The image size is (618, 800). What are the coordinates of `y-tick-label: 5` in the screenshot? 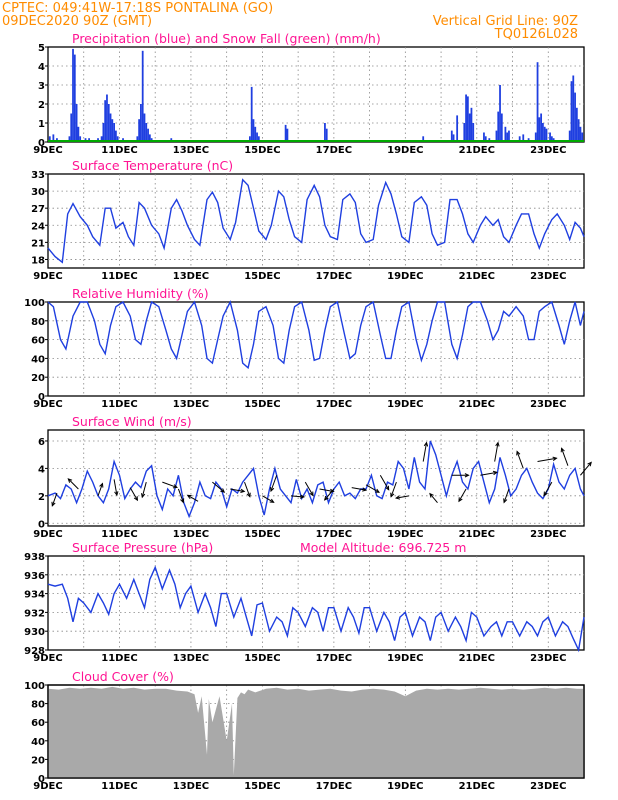 It's located at (41, 48).